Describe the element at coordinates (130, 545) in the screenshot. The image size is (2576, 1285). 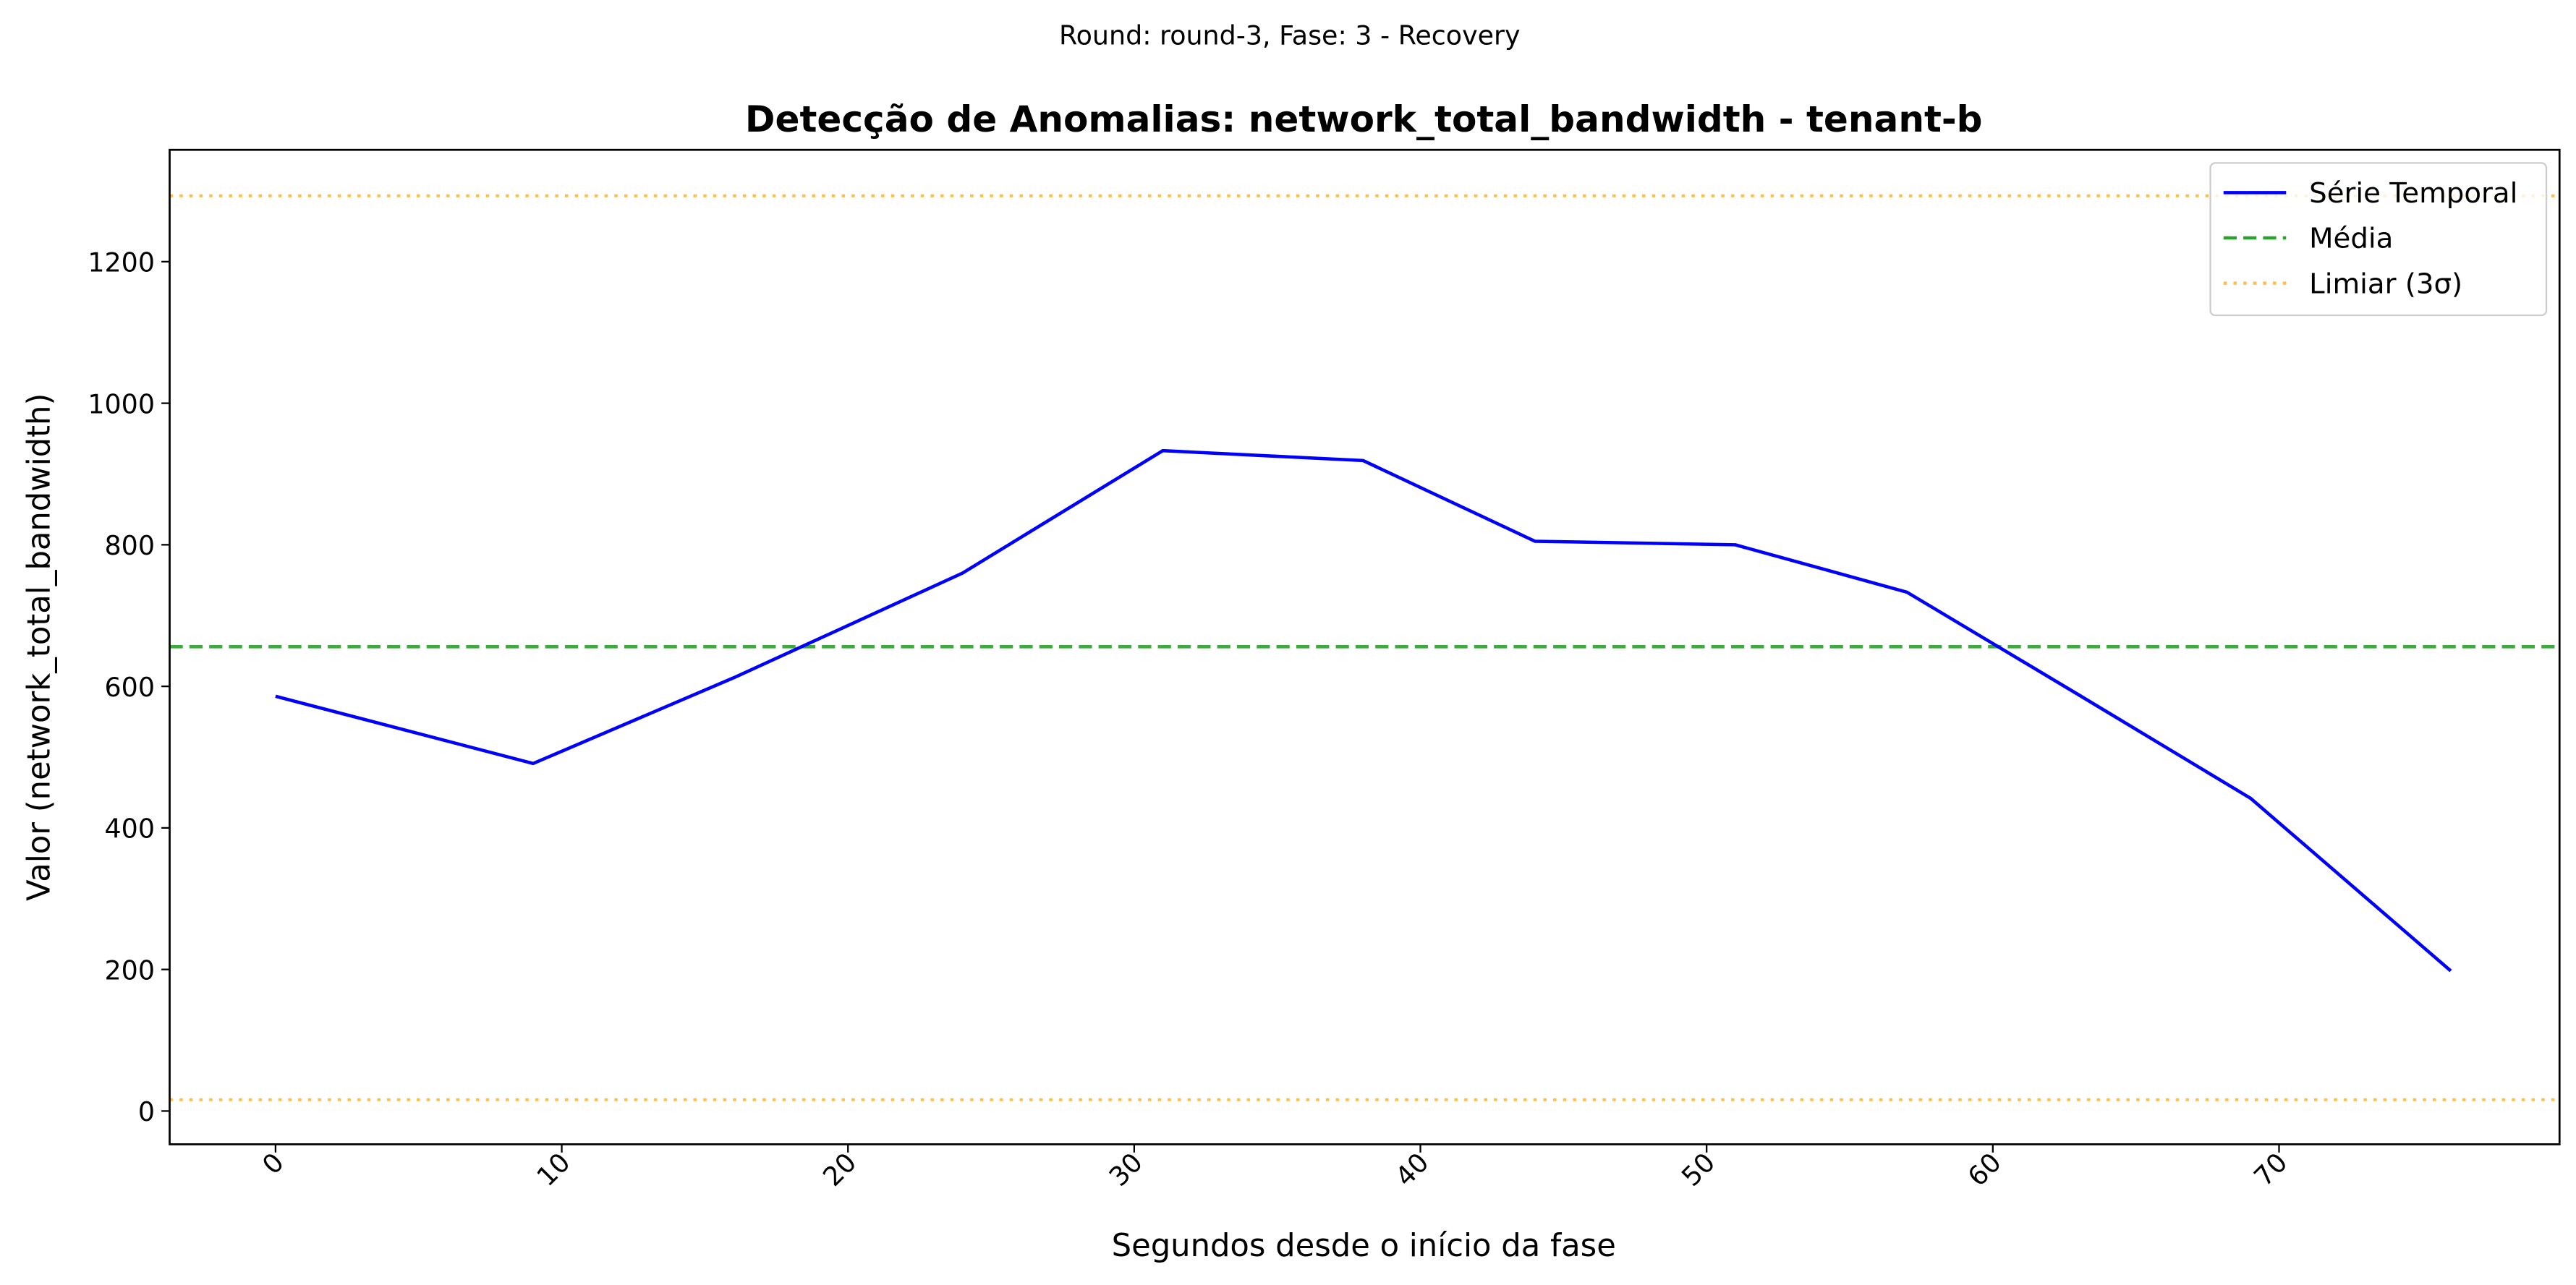
I see `y-tick-label: 800` at that location.